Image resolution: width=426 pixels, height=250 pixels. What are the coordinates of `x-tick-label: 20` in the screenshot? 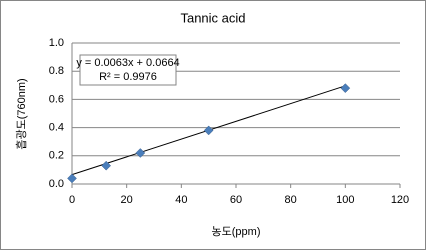 It's located at (127, 200).